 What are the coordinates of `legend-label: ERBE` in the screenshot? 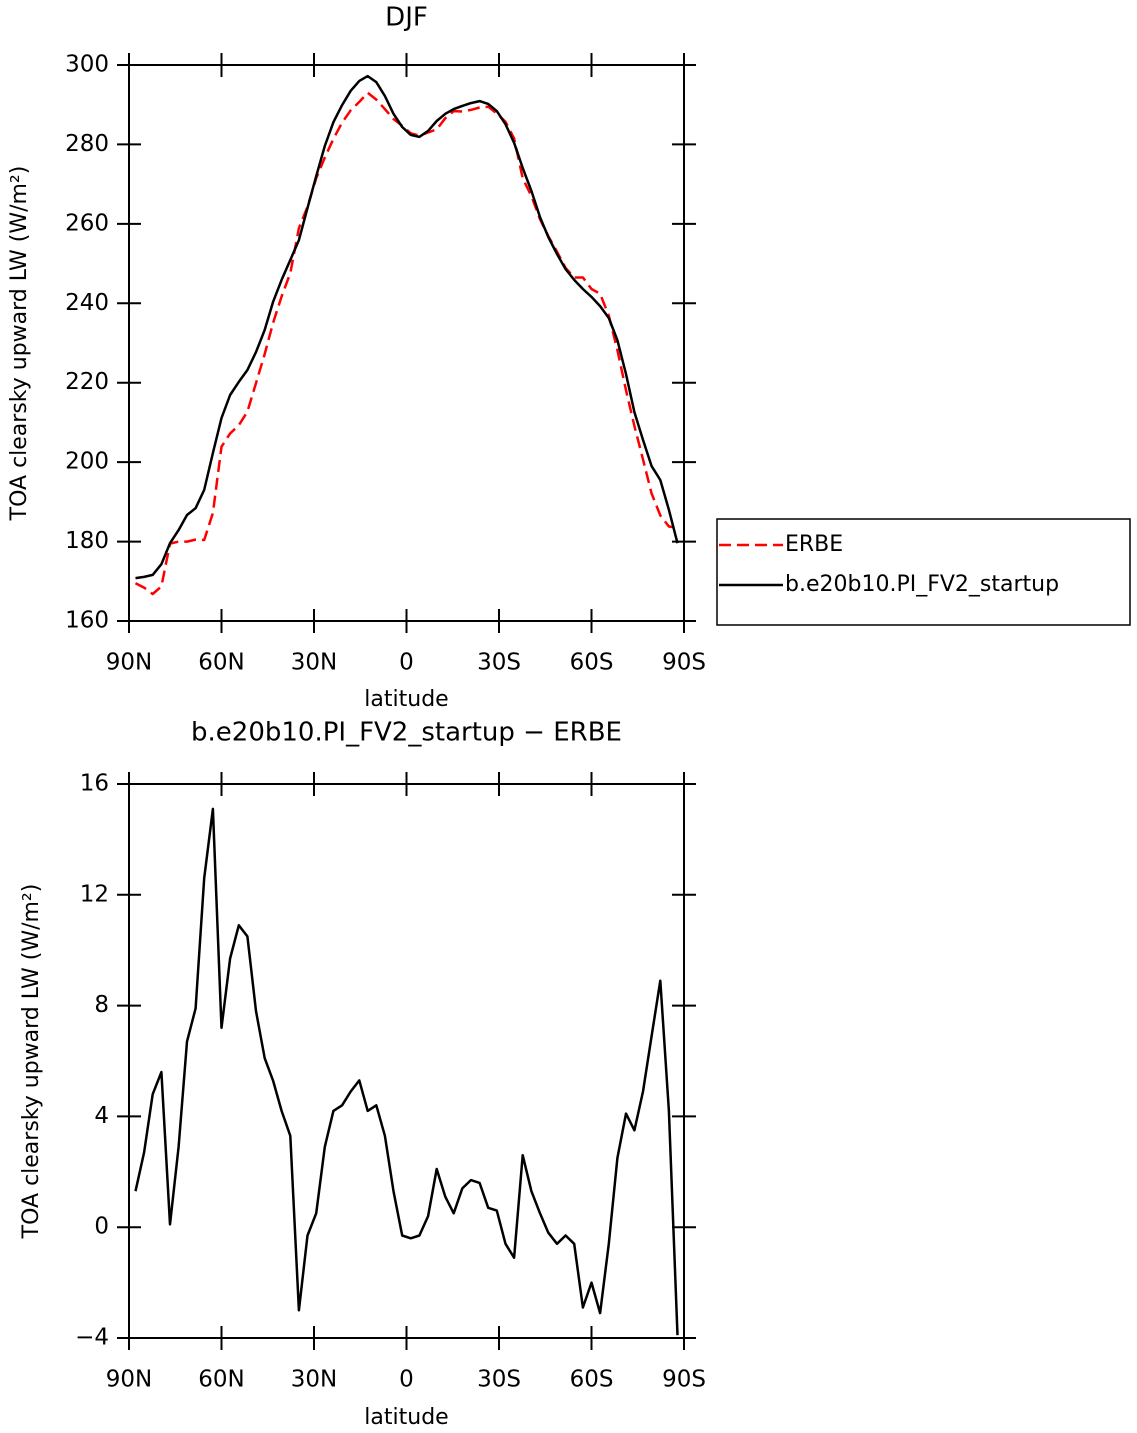 It's located at (814, 544).